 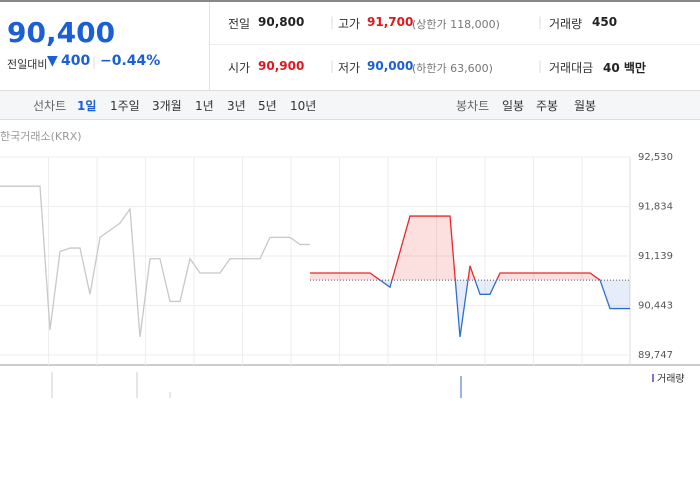 I want to click on change: 400, so click(x=76, y=61).